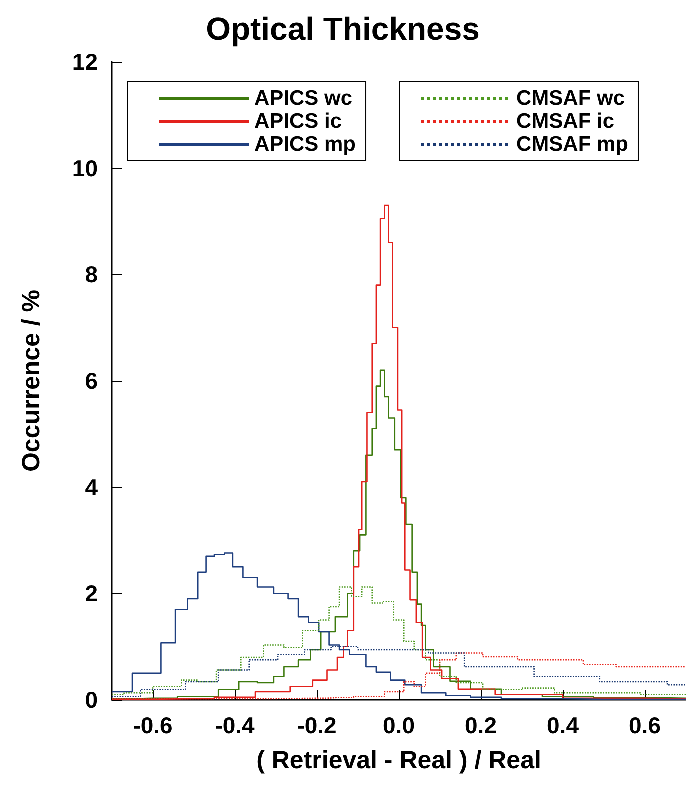 This screenshot has width=686, height=788. What do you see at coordinates (317, 725) in the screenshot?
I see `x-tick-label: -0.2` at bounding box center [317, 725].